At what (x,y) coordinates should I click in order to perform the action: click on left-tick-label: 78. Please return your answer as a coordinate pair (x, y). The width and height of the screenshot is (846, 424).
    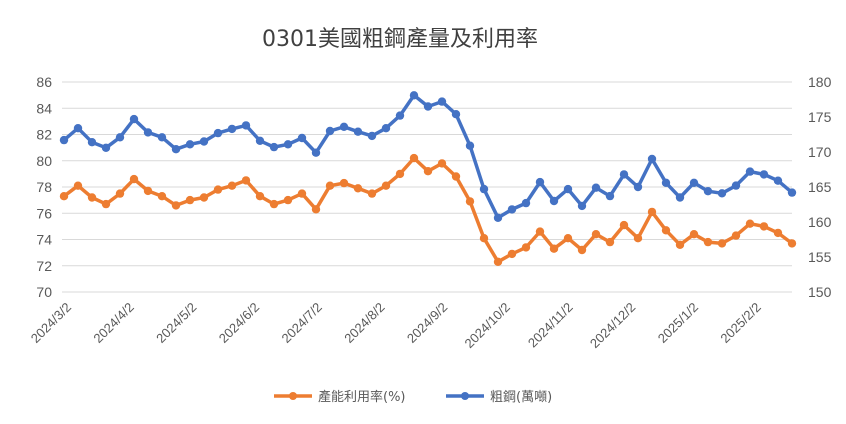
    Looking at the image, I should click on (44, 187).